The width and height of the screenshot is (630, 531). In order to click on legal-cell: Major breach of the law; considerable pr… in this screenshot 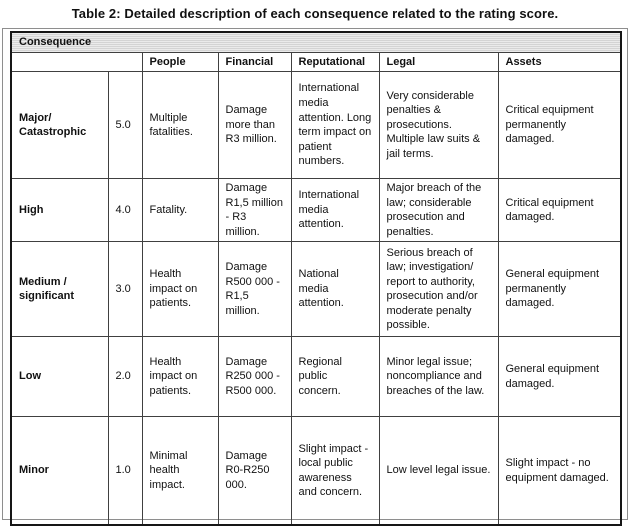, I will do `click(438, 210)`.